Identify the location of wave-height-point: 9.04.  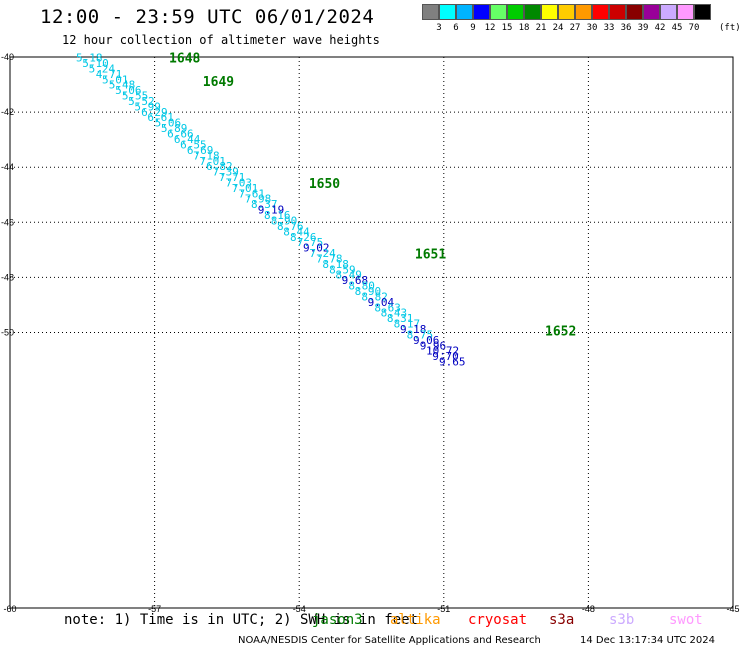
(381, 302).